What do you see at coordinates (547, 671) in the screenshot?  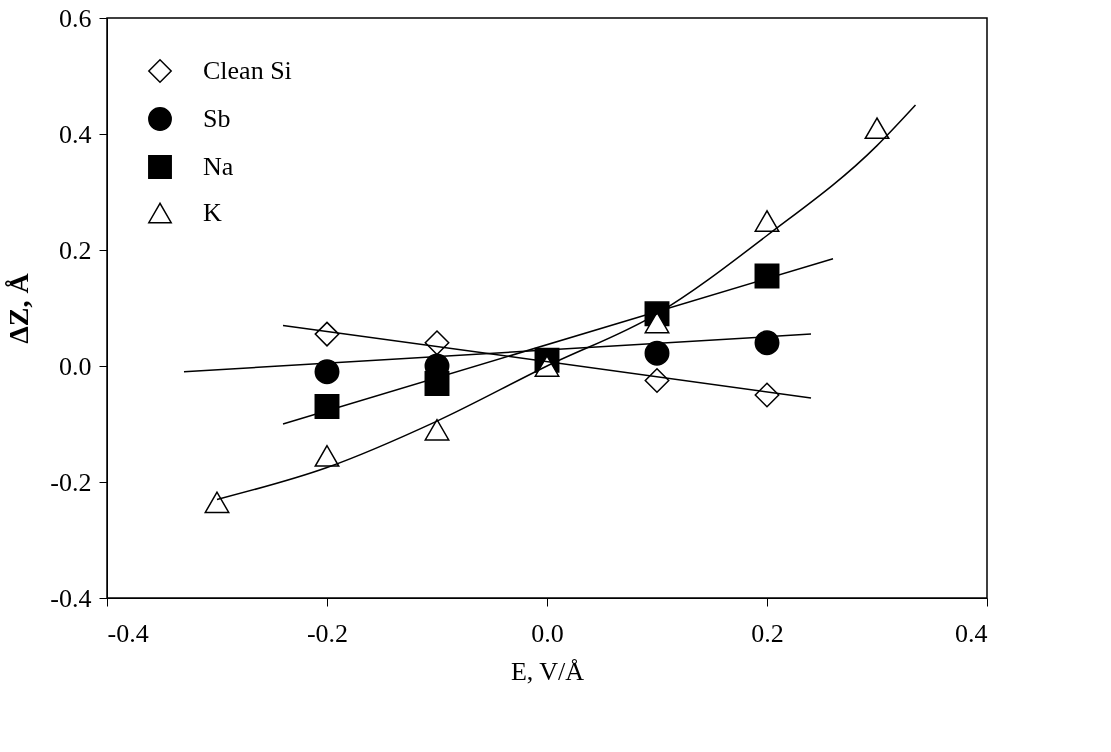 I see `x-axis-title: E, V/Å` at bounding box center [547, 671].